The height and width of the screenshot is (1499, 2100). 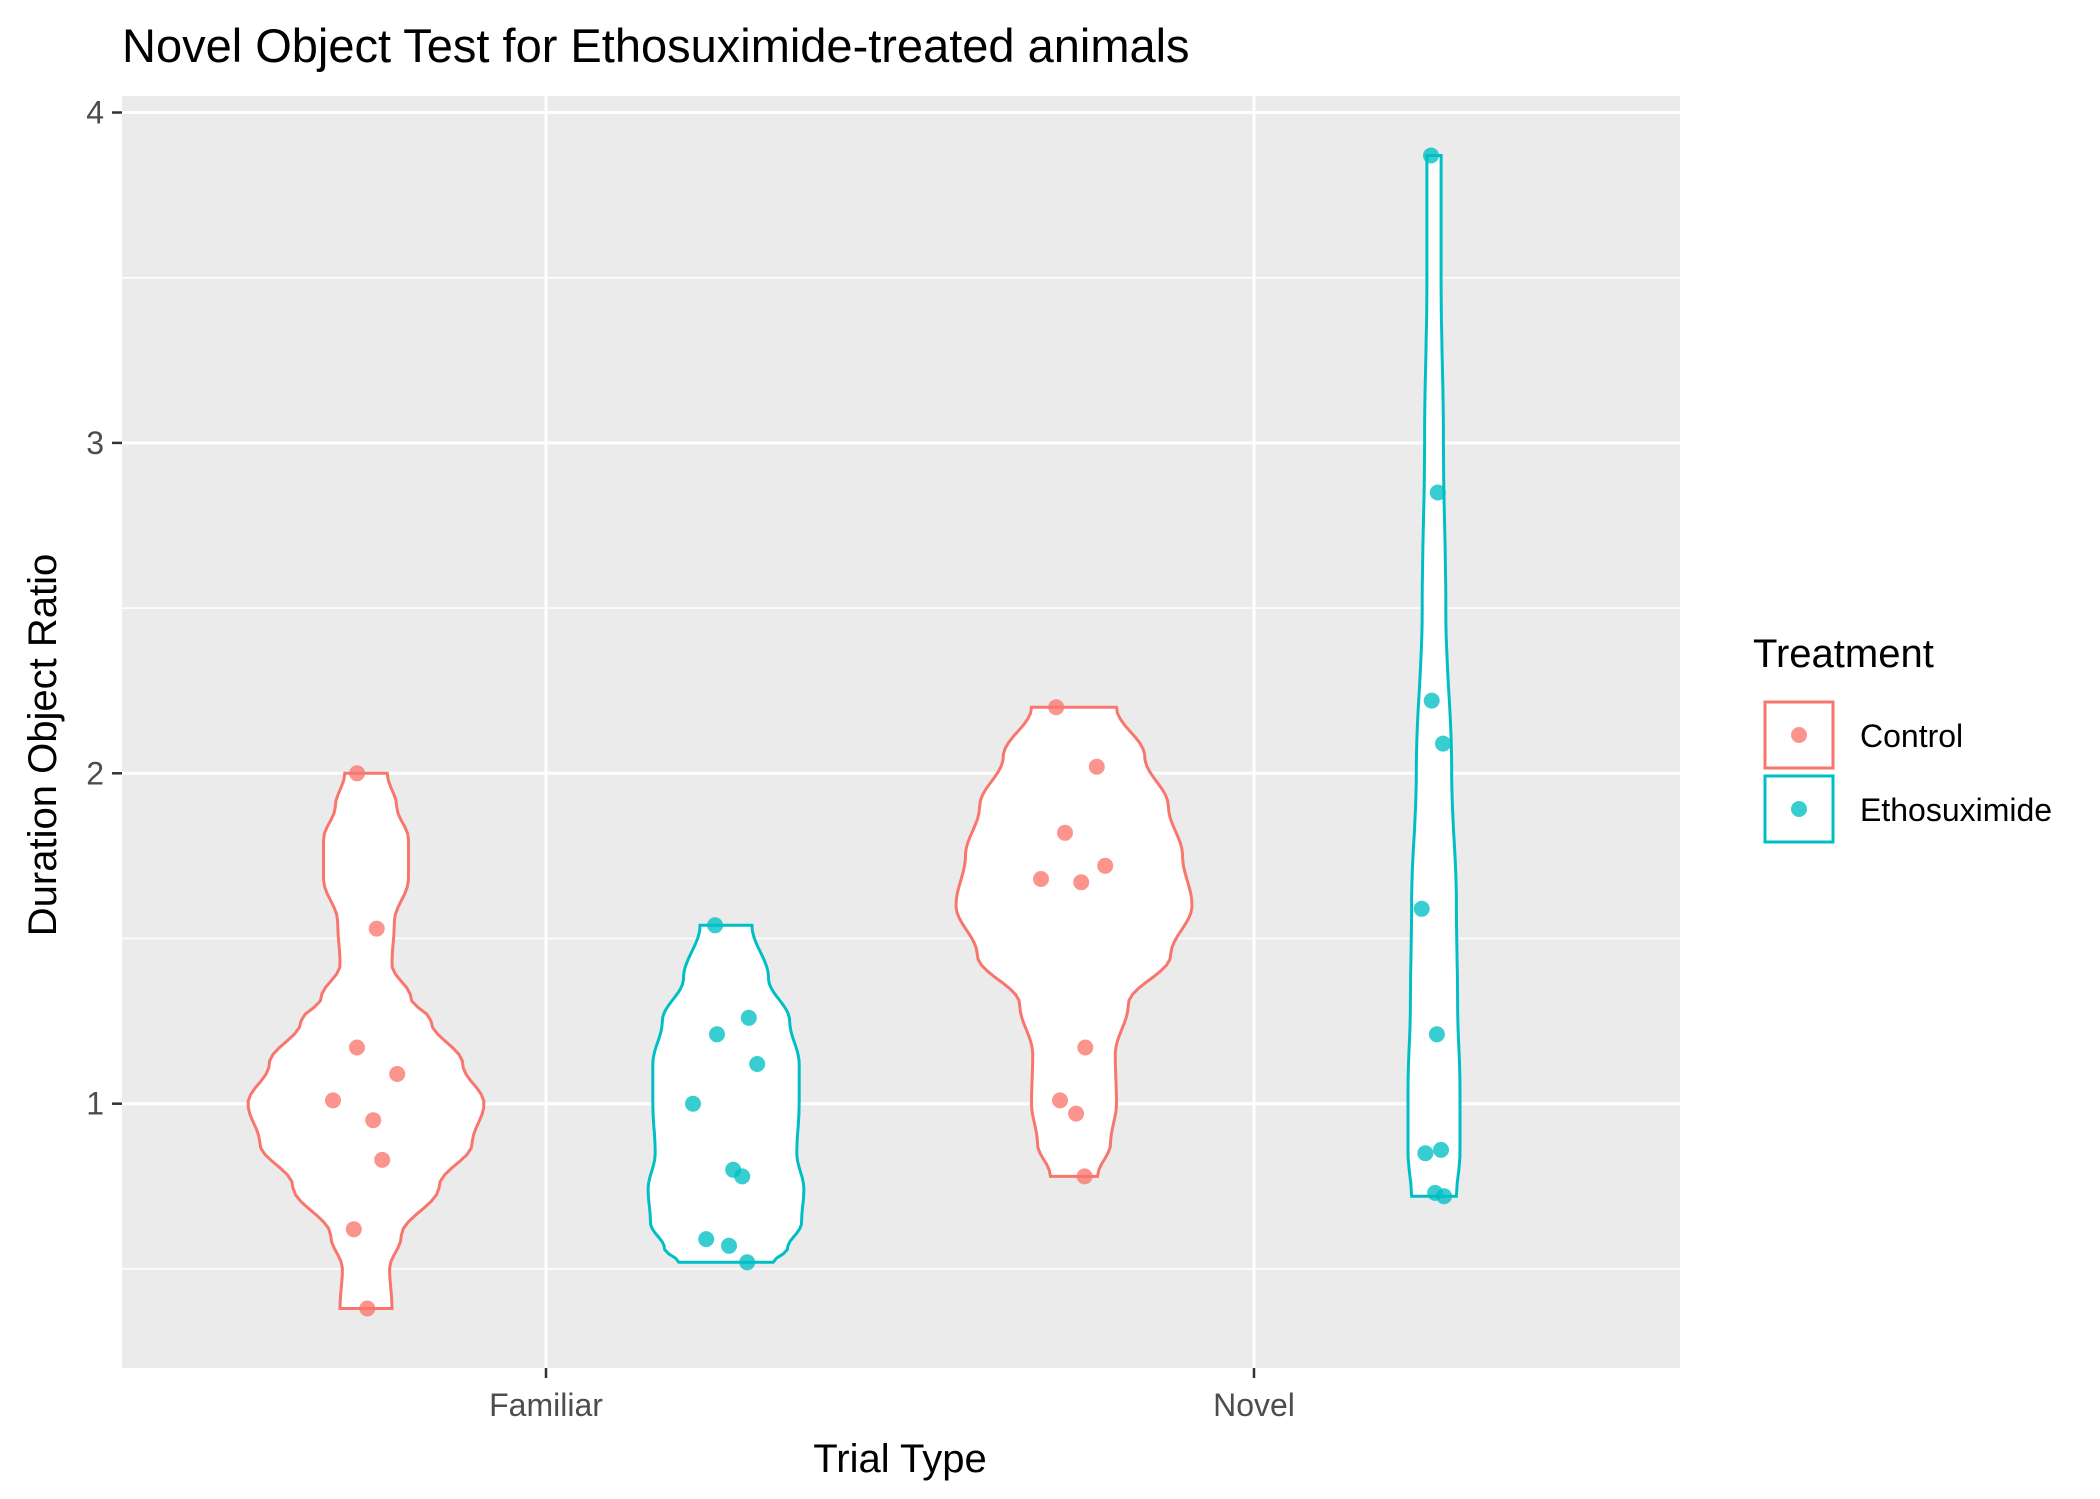 I want to click on violin-control-familiar, so click(x=366, y=1040).